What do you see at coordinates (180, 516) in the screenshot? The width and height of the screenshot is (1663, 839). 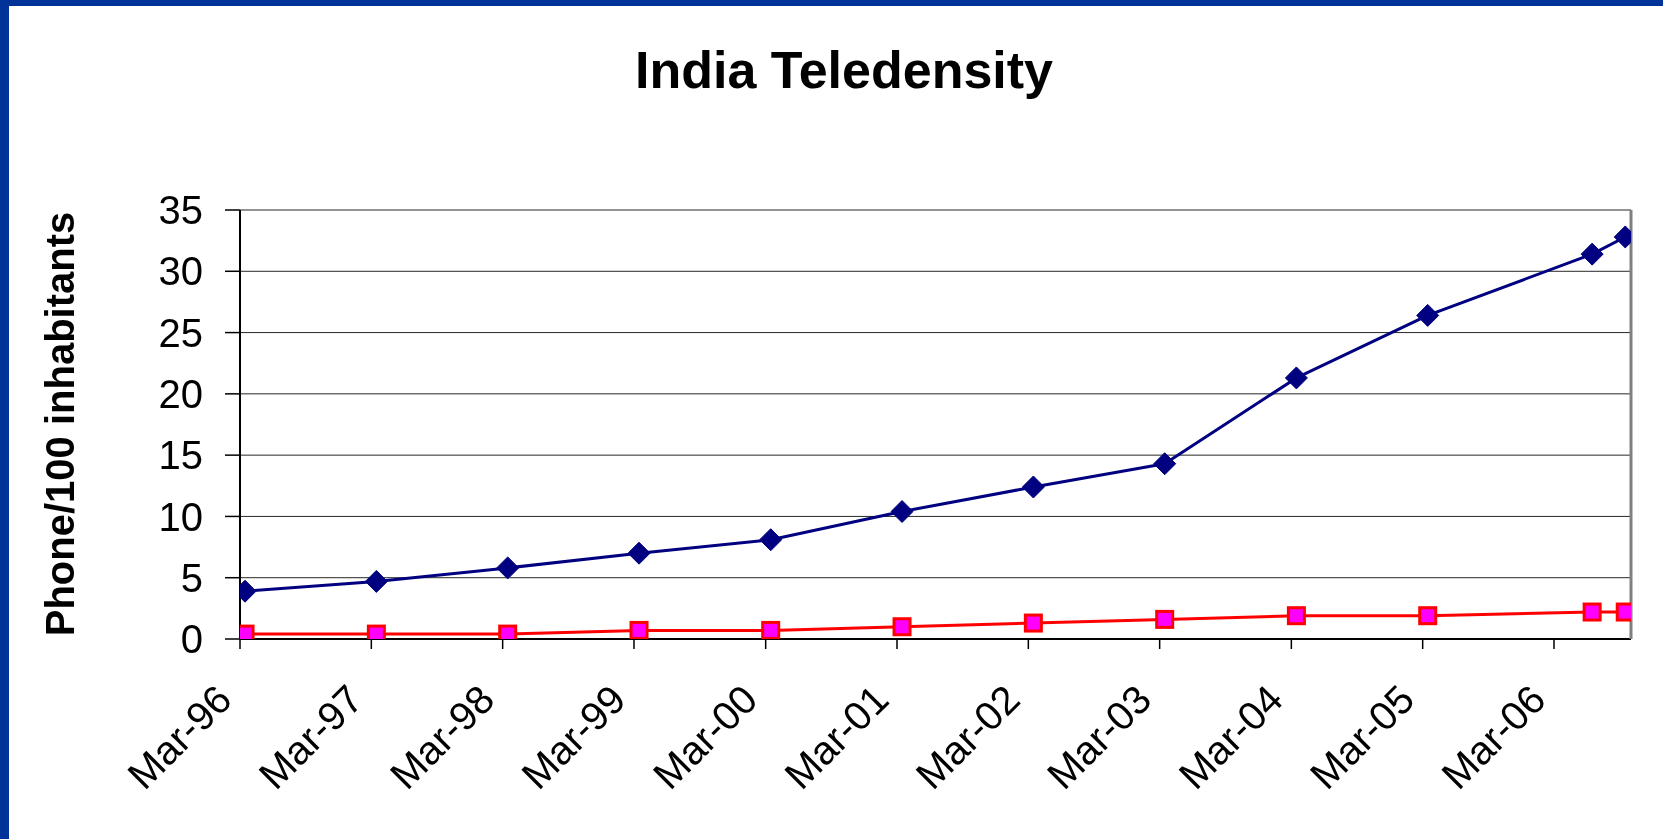 I see `y-tick-label: 10` at bounding box center [180, 516].